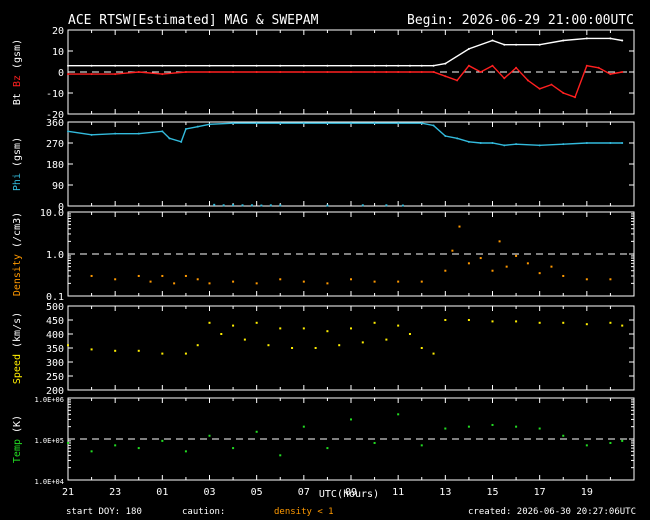  Describe the element at coordinates (445, 492) in the screenshot. I see `x-tick-label: 13` at that location.